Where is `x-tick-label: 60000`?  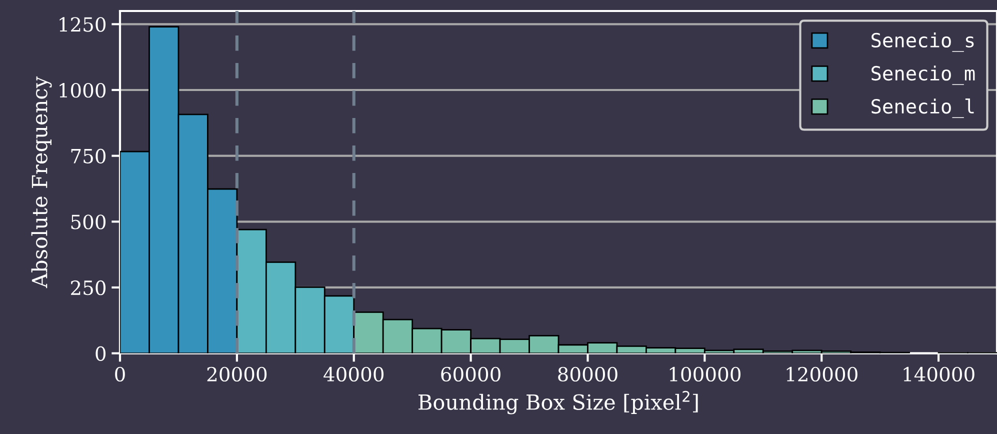 x-tick-label: 60000 is located at coordinates (470, 374).